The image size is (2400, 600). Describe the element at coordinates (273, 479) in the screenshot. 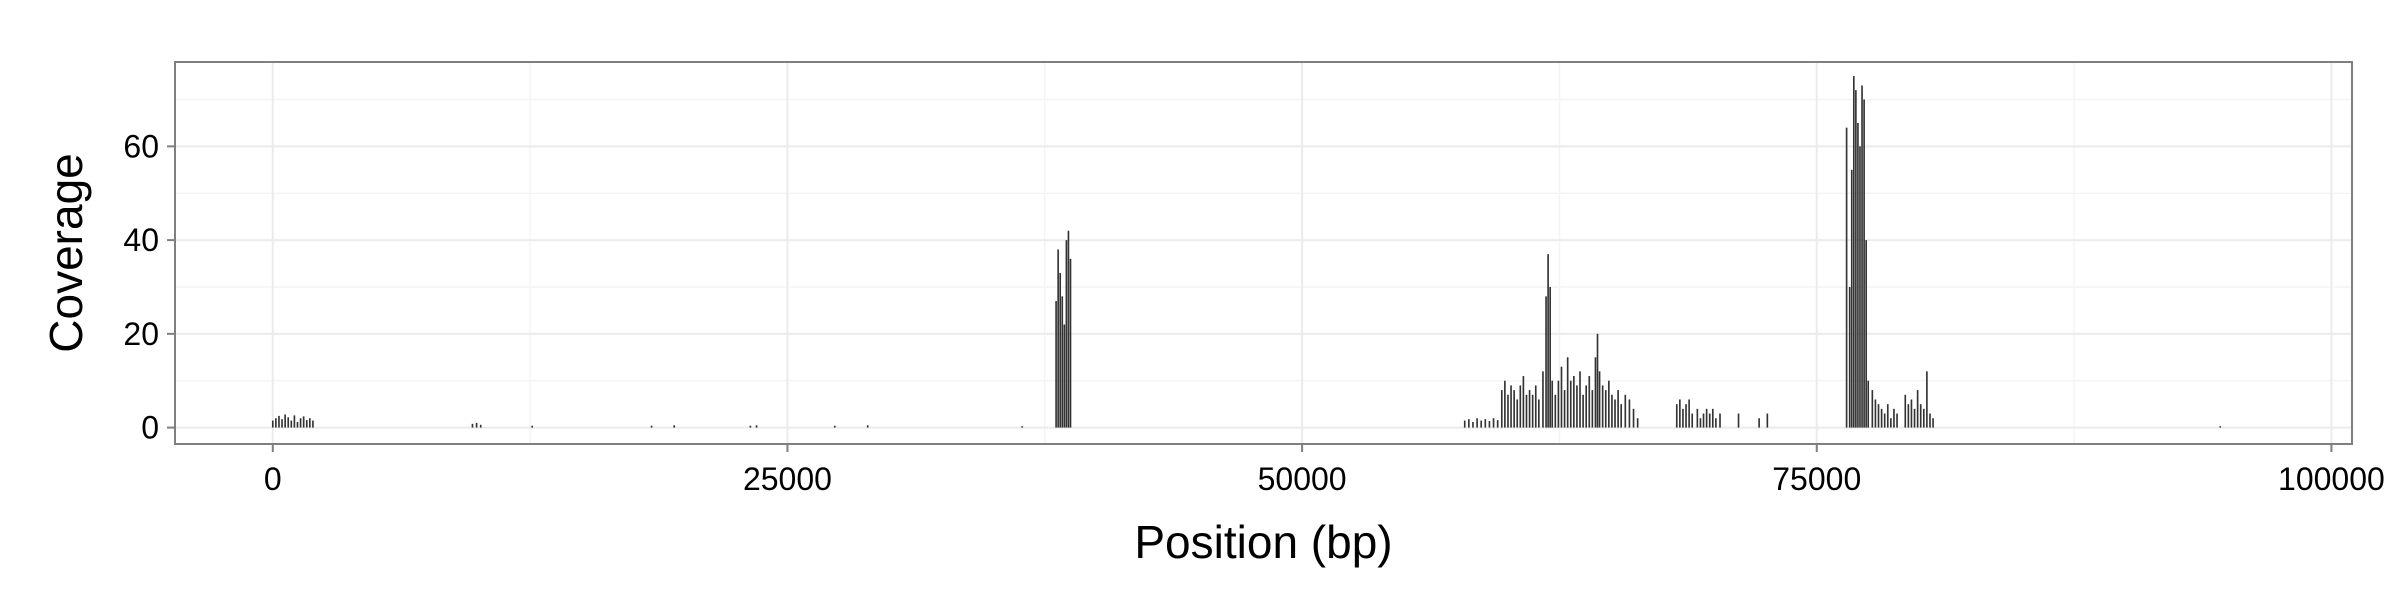

I see `x-tick-label: 0` at that location.